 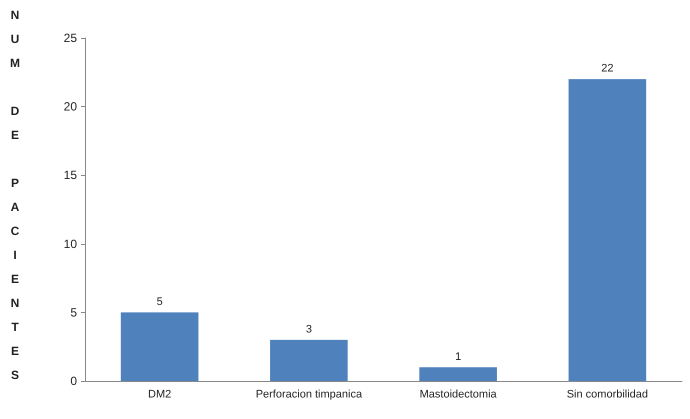 I want to click on x-tick-label: DM2, so click(x=160, y=394).